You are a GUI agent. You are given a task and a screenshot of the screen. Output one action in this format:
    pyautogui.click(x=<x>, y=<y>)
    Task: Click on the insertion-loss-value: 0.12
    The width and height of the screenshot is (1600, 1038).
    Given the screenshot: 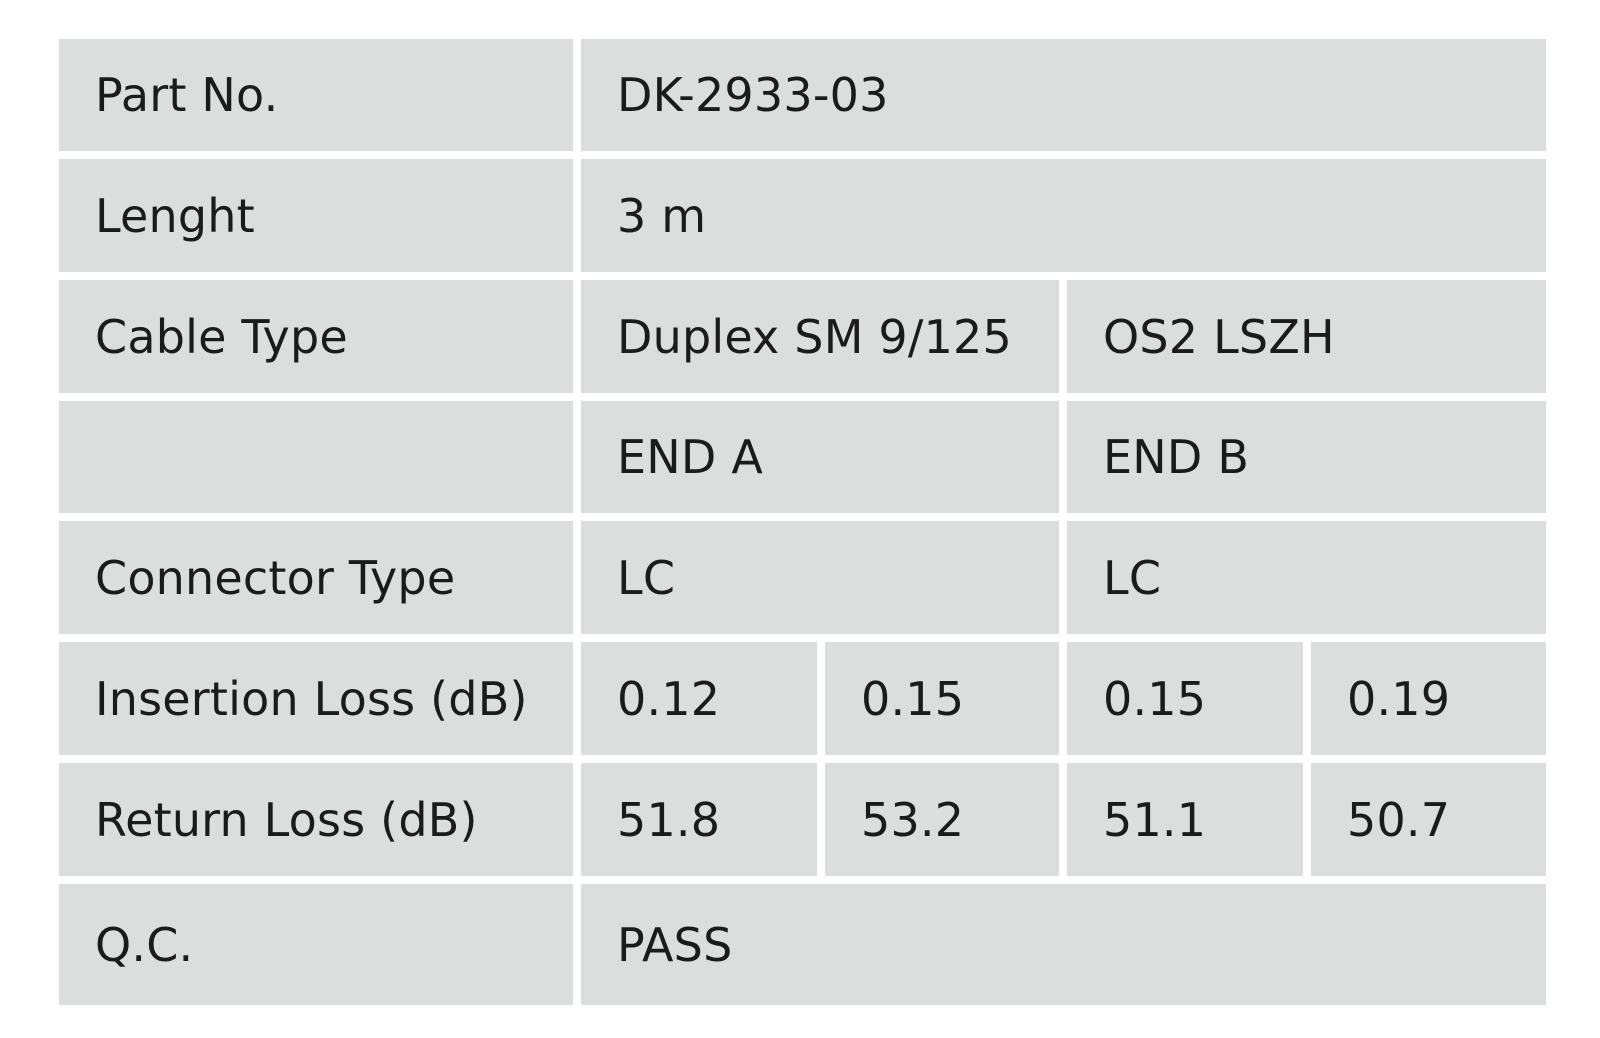 What is the action you would take?
    pyautogui.click(x=699, y=698)
    